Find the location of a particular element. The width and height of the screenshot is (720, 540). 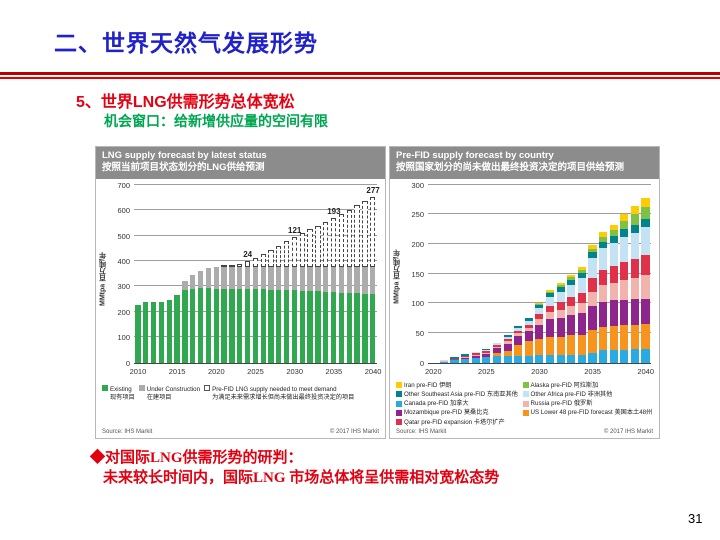

chart-source-row: Source: IHS Markit © 2017 IHS Markit is located at coordinates (240, 432).